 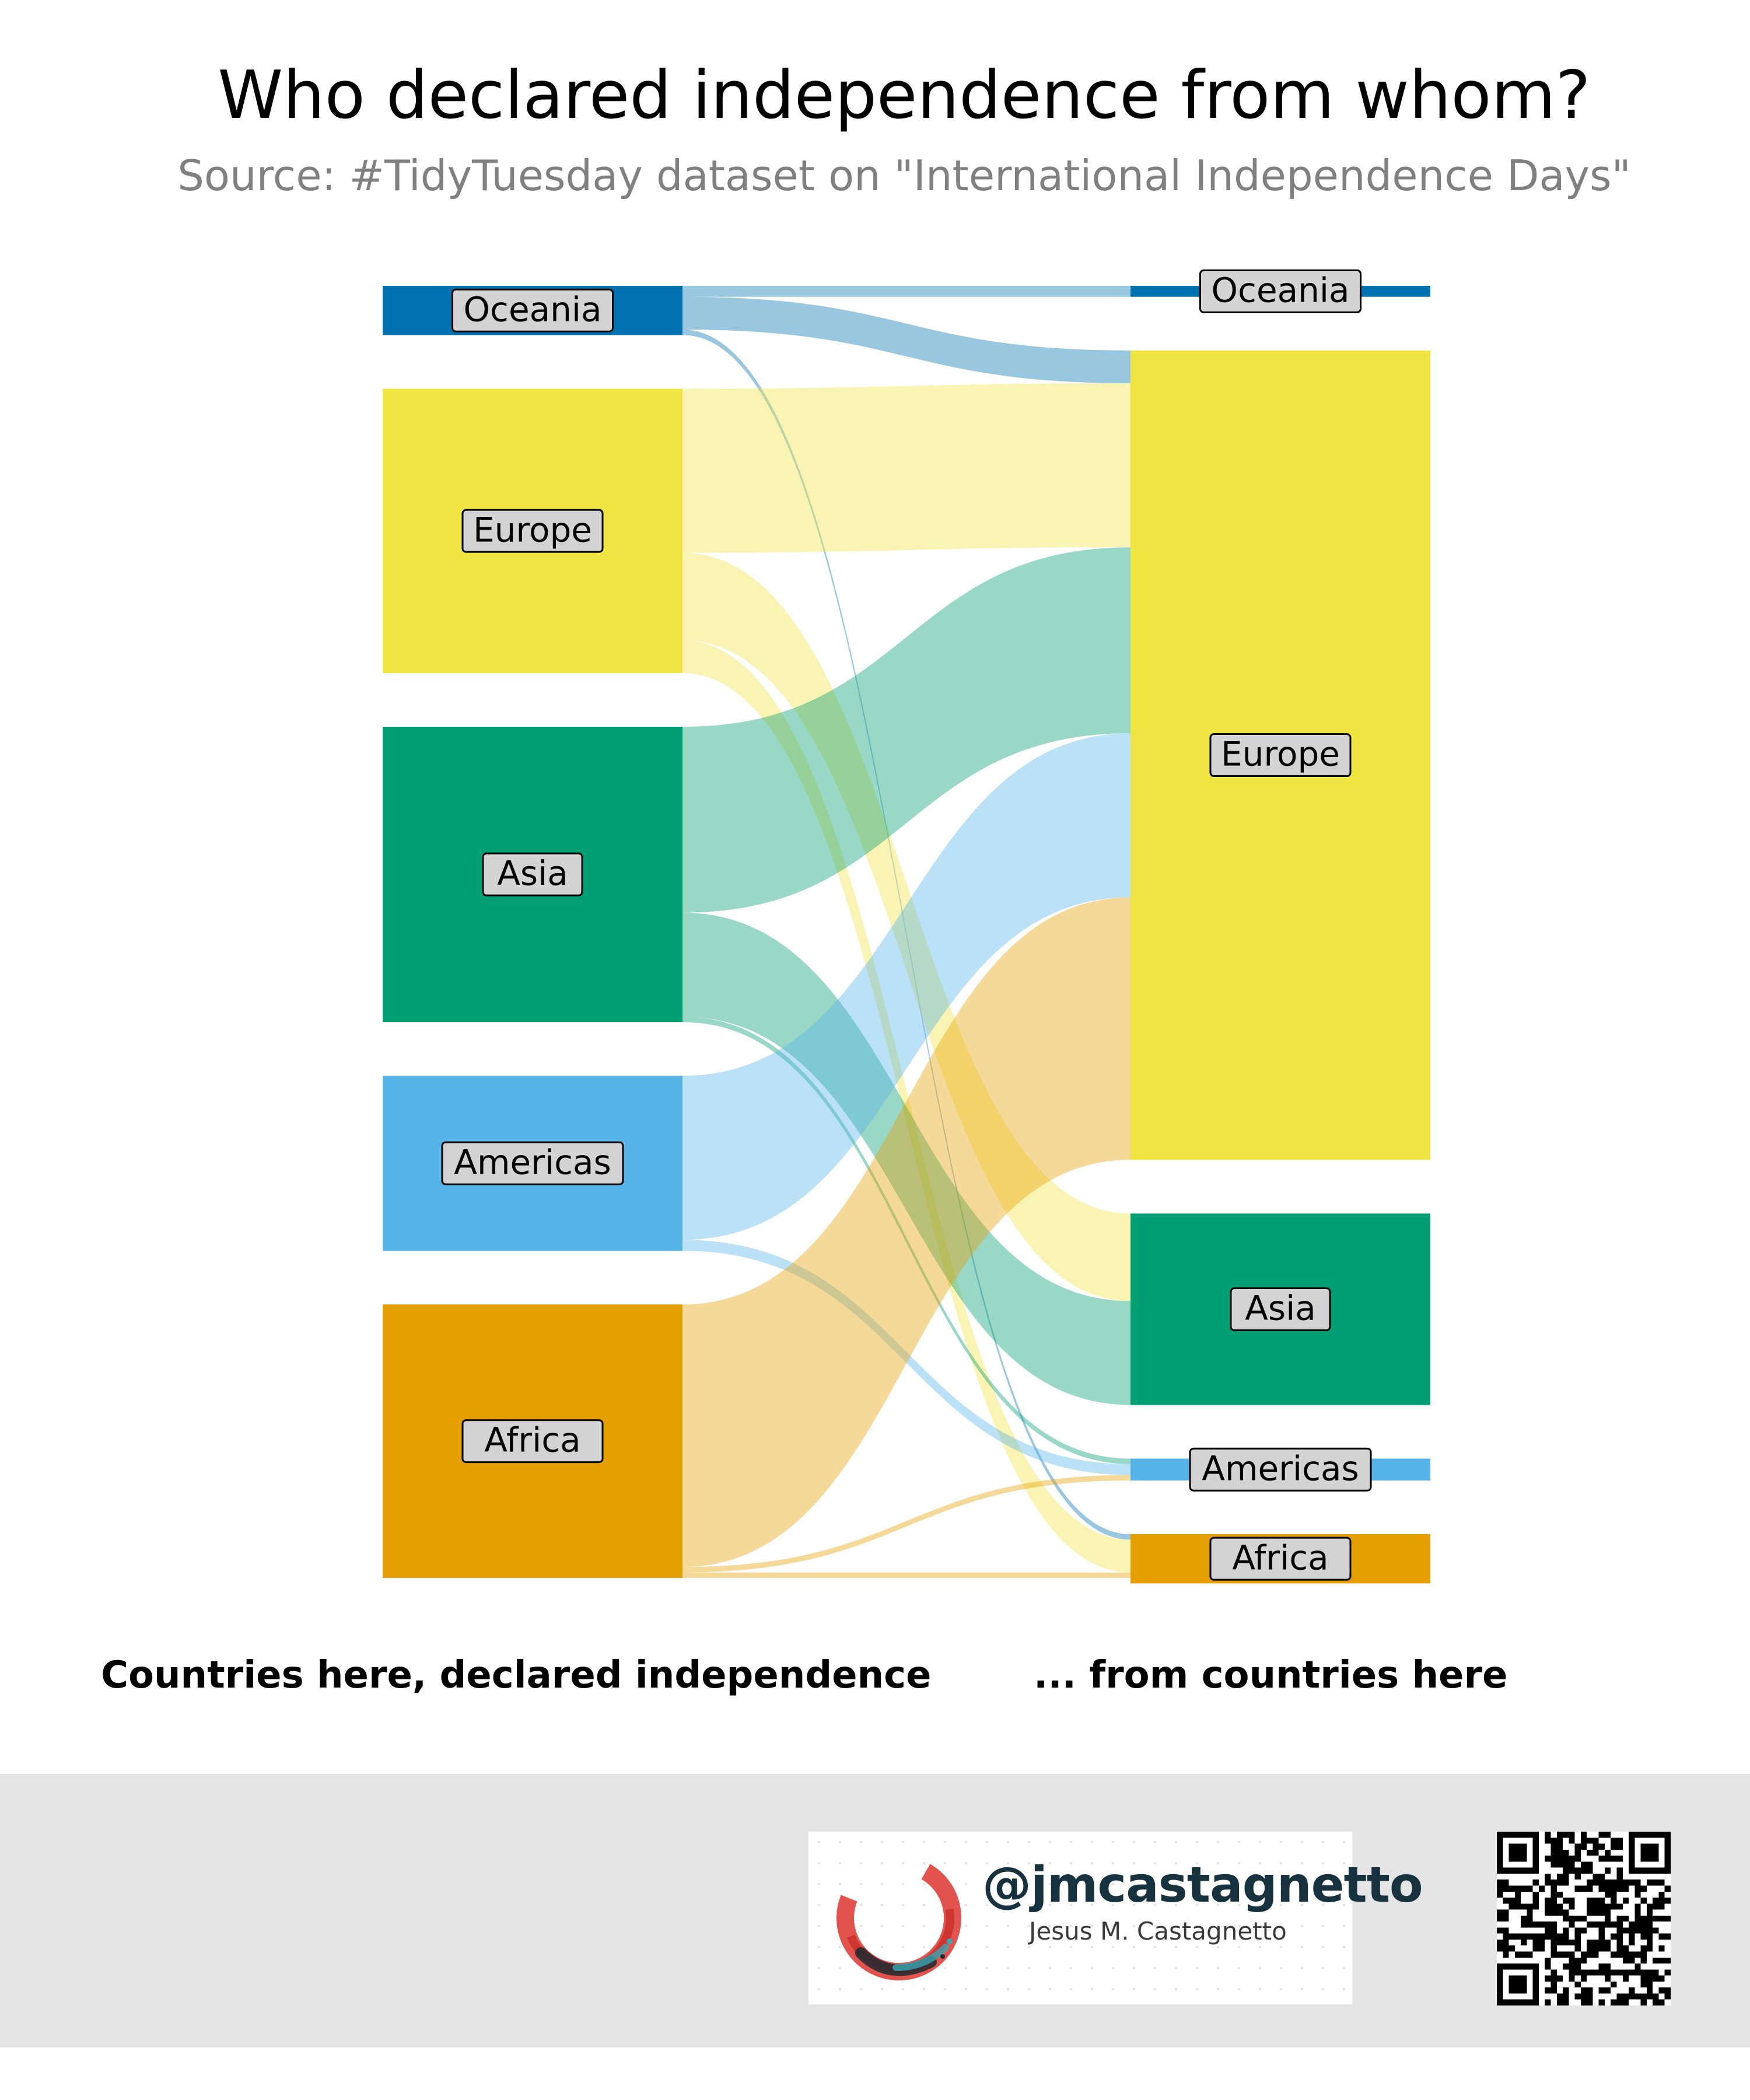 I want to click on right-axis-caption: ... from countries here, so click(x=1271, y=1675).